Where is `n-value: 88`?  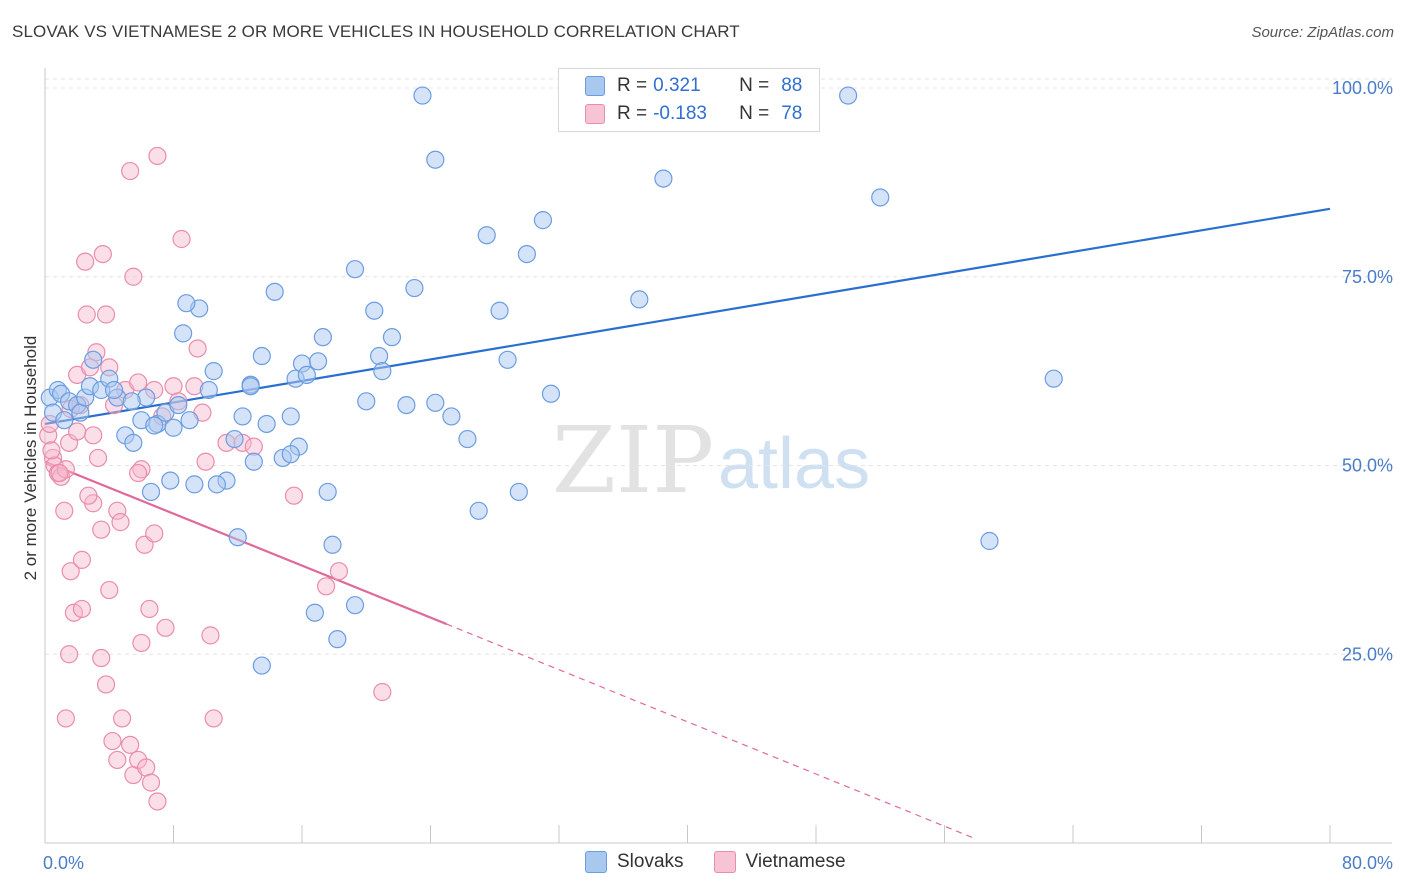 n-value: 88 is located at coordinates (792, 85).